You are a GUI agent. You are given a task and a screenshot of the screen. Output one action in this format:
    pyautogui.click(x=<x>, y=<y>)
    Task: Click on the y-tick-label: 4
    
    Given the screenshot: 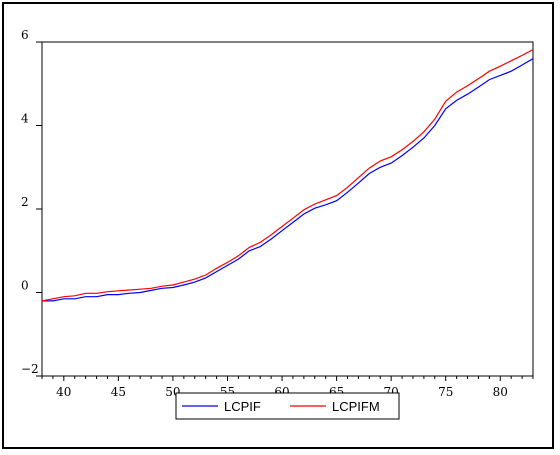 What is the action you would take?
    pyautogui.click(x=25, y=119)
    